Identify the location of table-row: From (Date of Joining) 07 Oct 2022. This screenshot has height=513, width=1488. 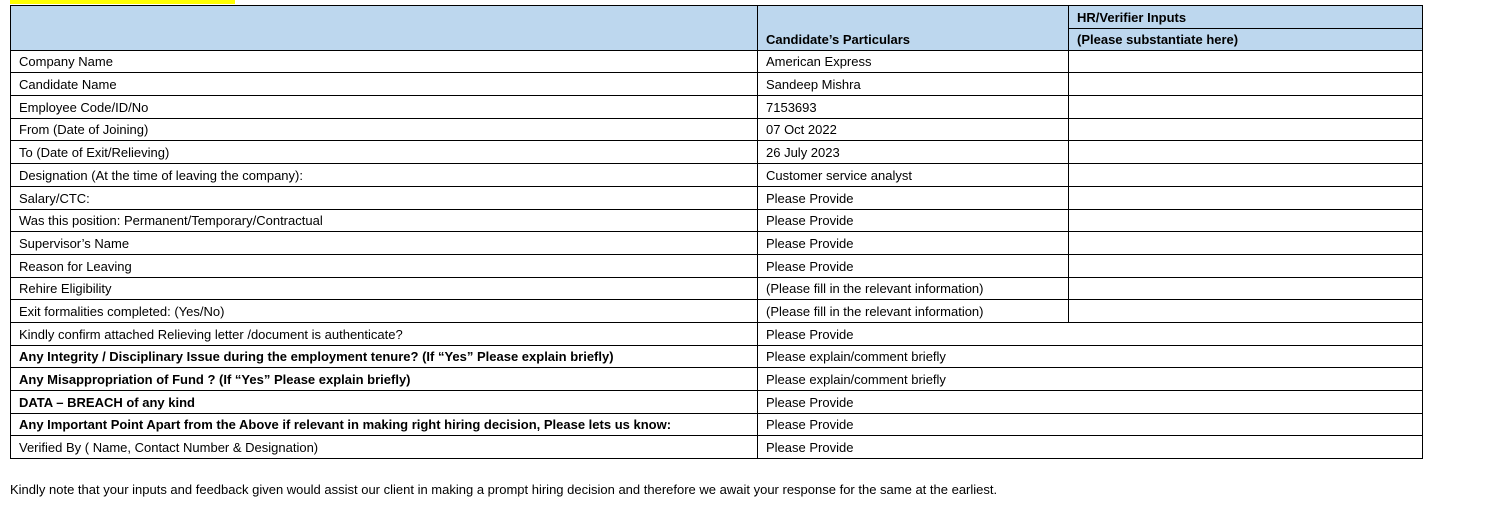
(716, 129).